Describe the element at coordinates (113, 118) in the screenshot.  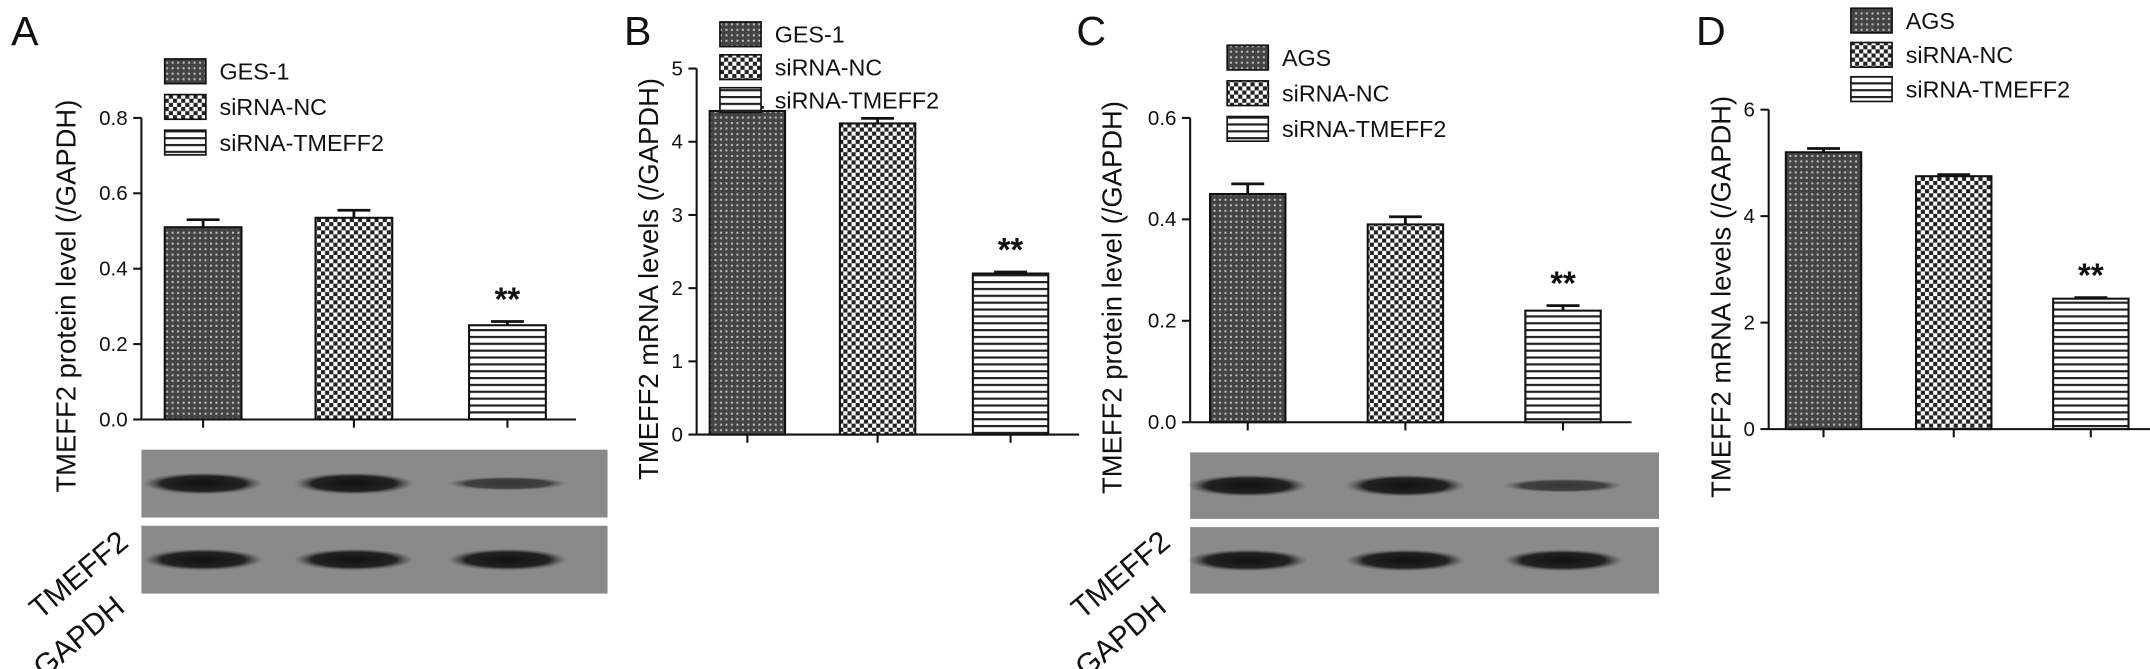
I see `y-tick-label: 0.8` at that location.